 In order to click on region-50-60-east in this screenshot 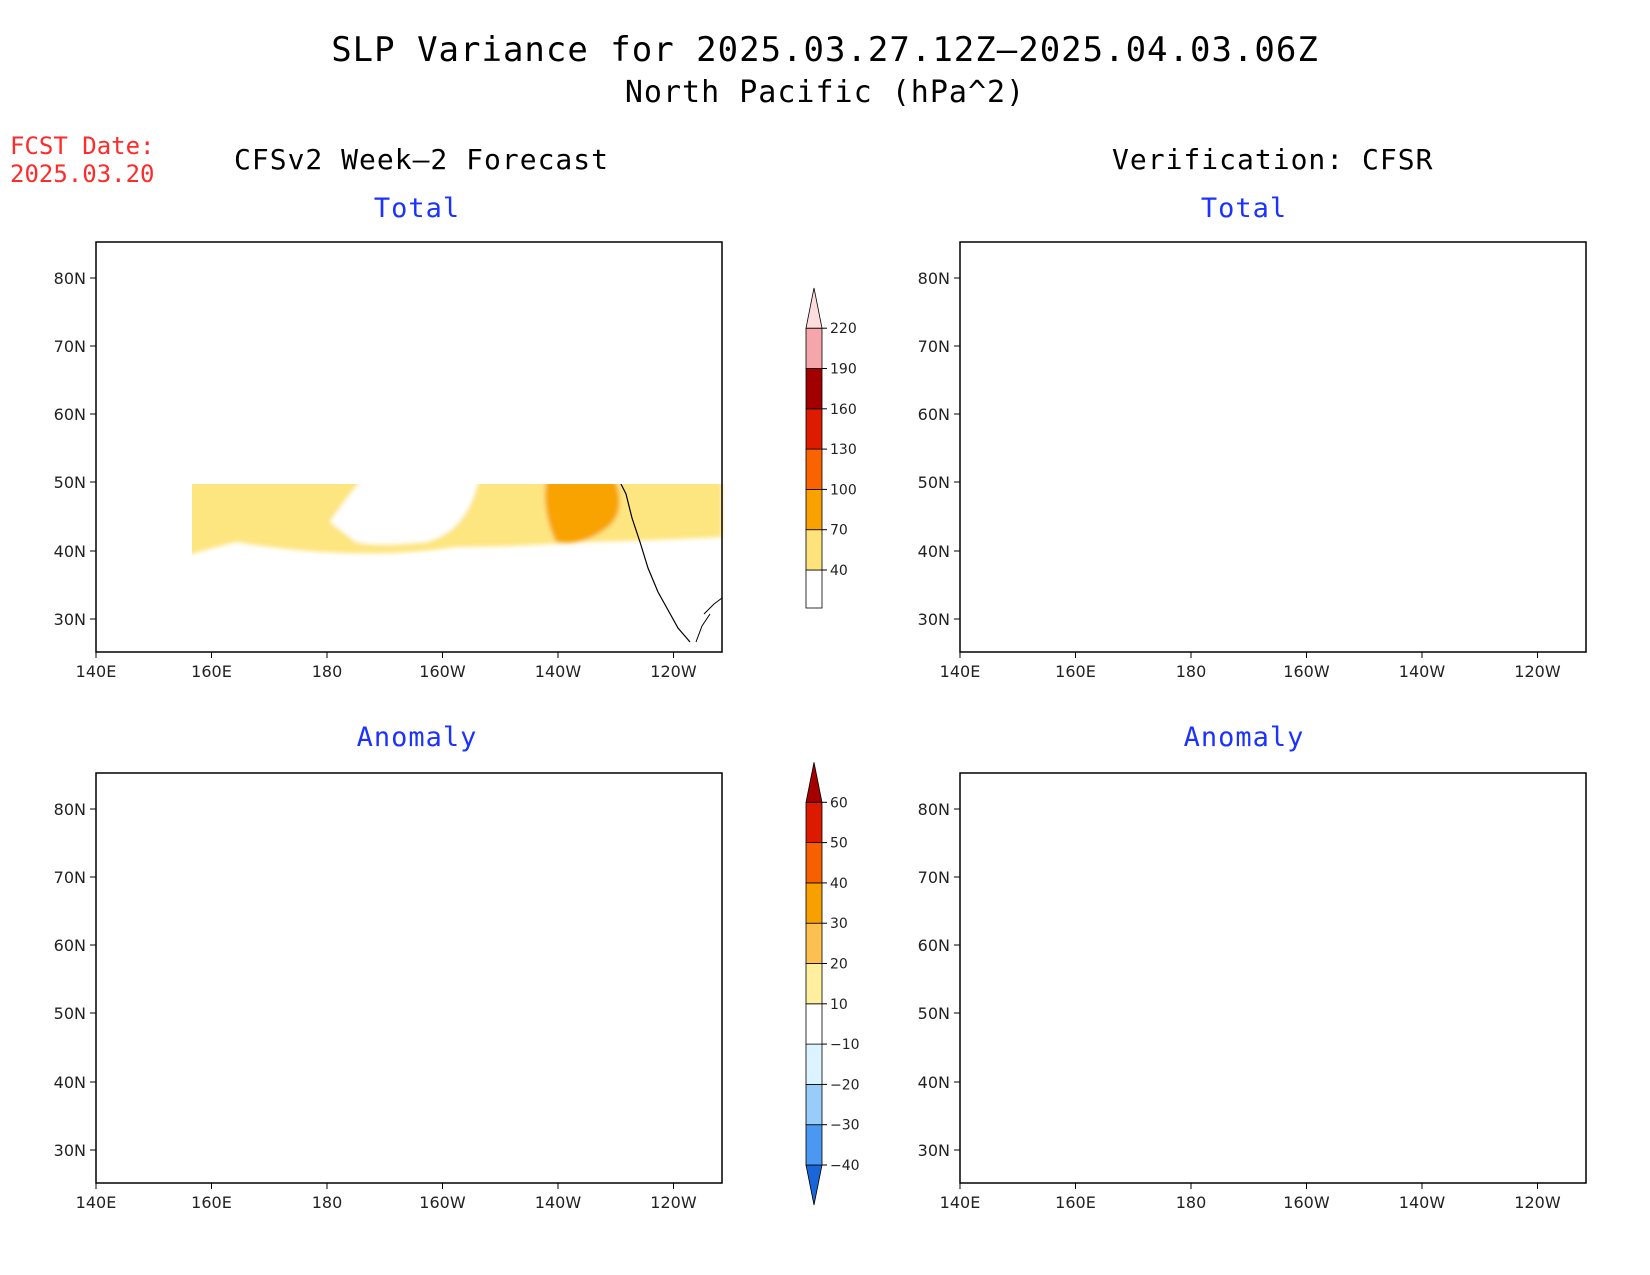, I will do `click(1424, 1038)`.